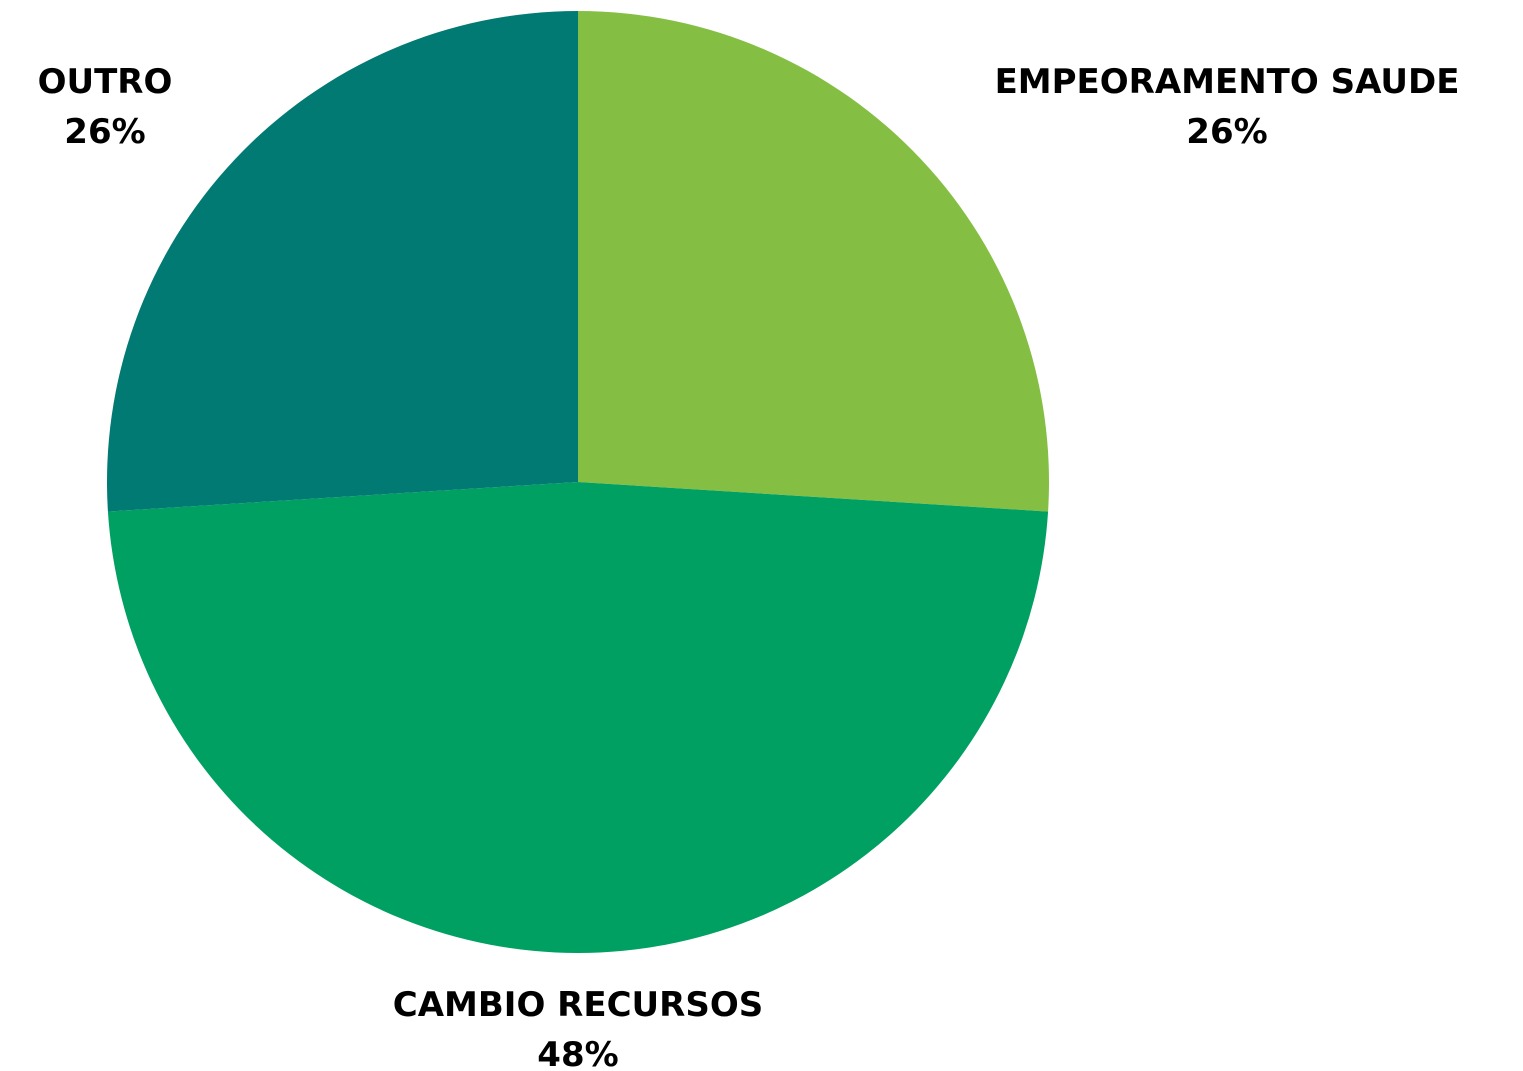 This screenshot has height=1071, width=1523. Describe the element at coordinates (578, 1005) in the screenshot. I see `slice-label: CAMBIO RECURSOS` at that location.